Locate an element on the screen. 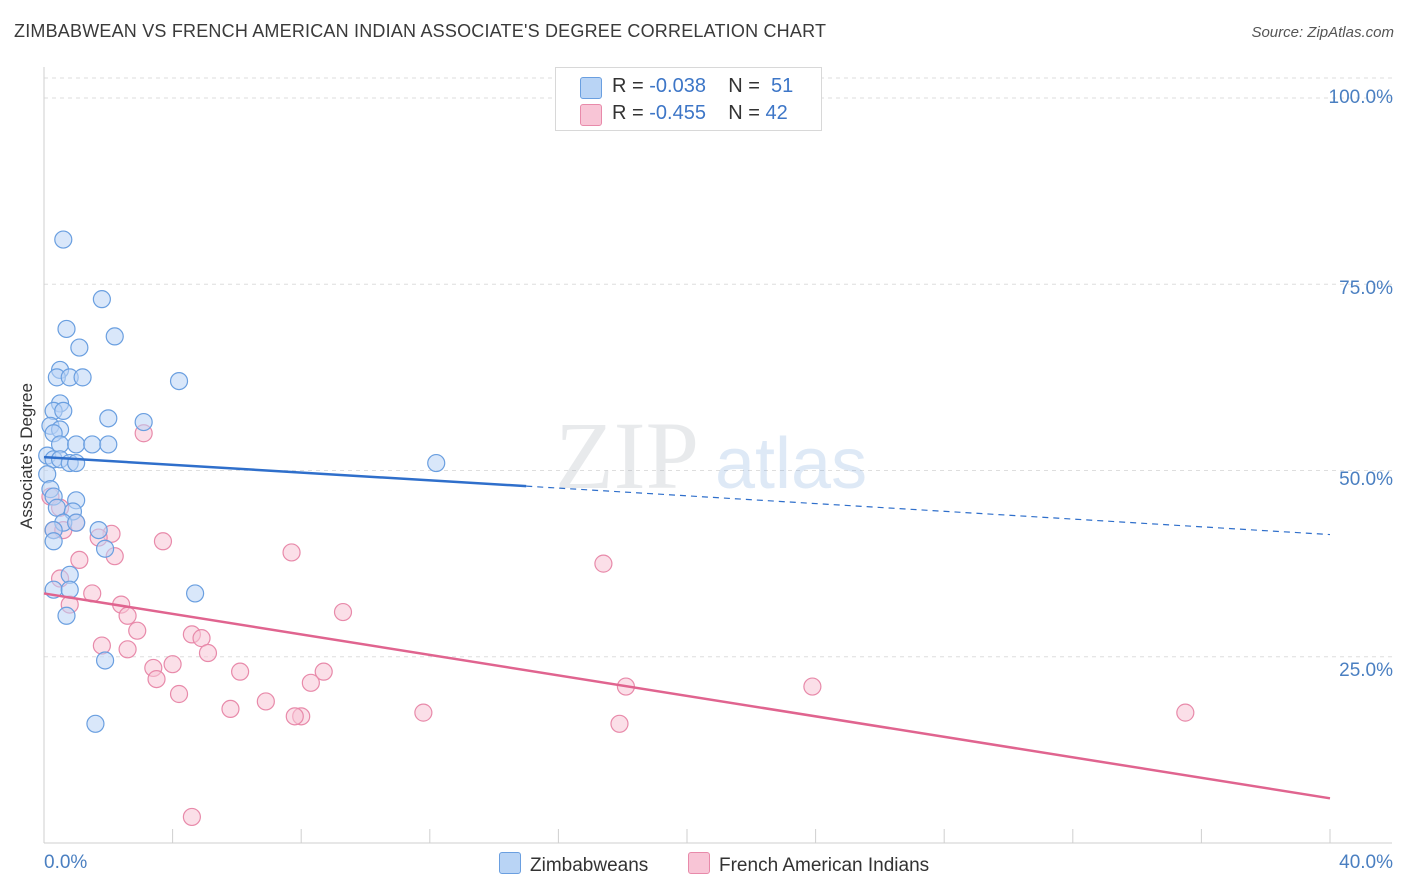  y-tick-label: 50.0% is located at coordinates (1366, 479).